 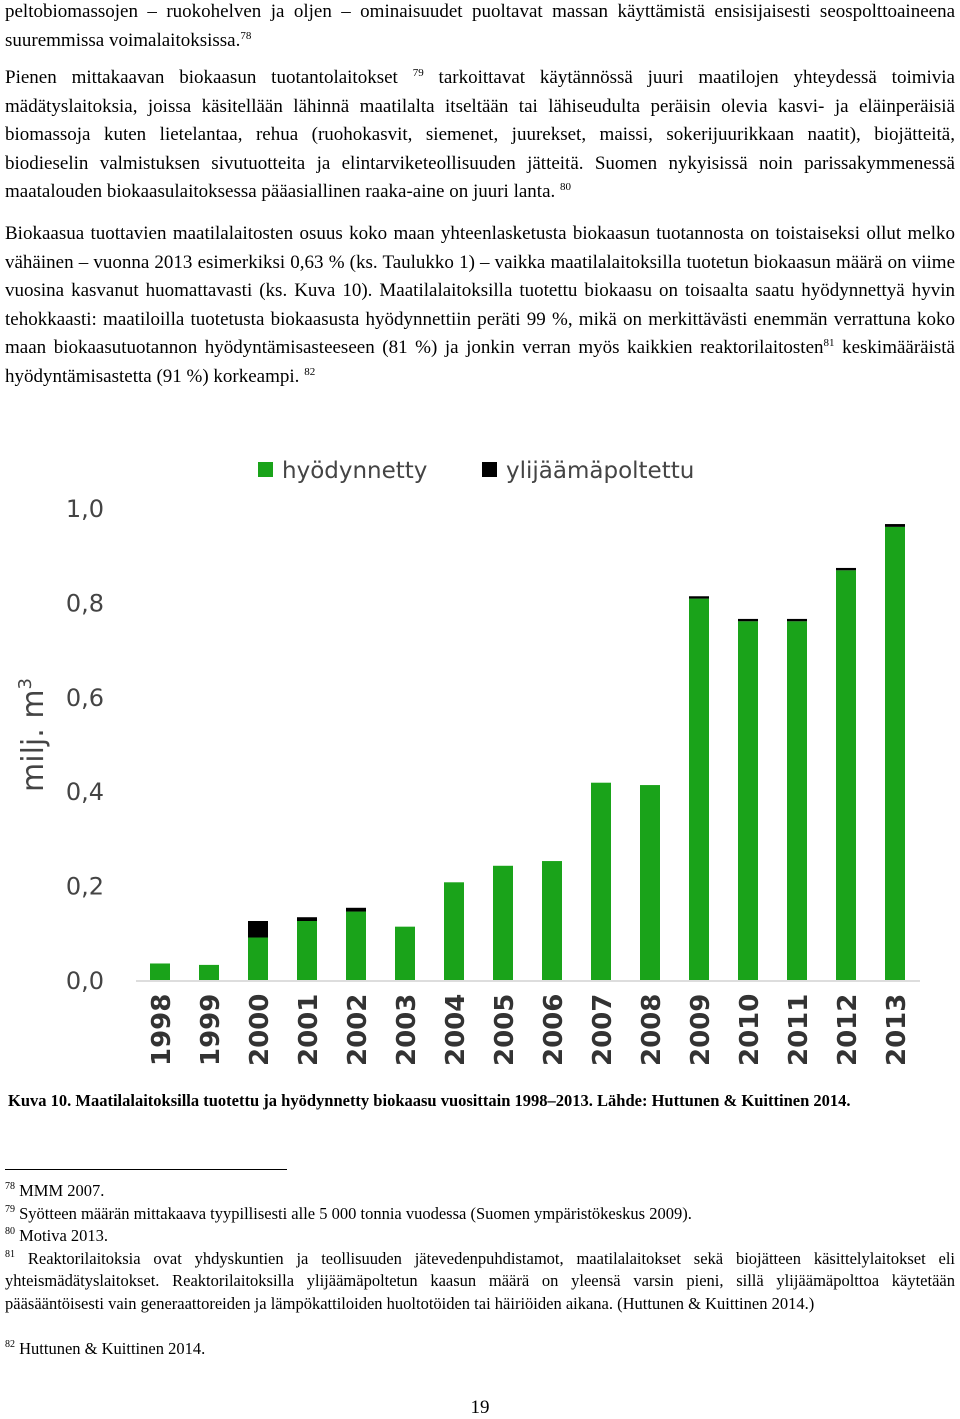 What do you see at coordinates (112, 1348) in the screenshot?
I see `footnote-text: Huttunen & Kuittinen 2014.` at bounding box center [112, 1348].